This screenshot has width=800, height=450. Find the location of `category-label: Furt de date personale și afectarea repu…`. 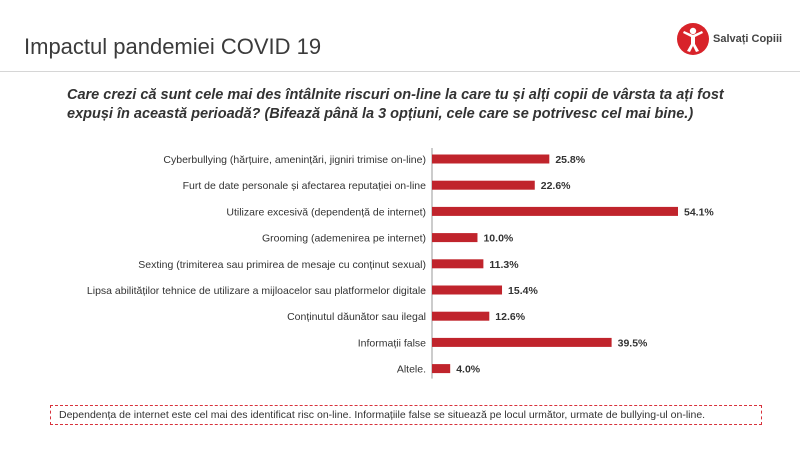

category-label: Furt de date personale și afectarea repu… is located at coordinates (305, 186).